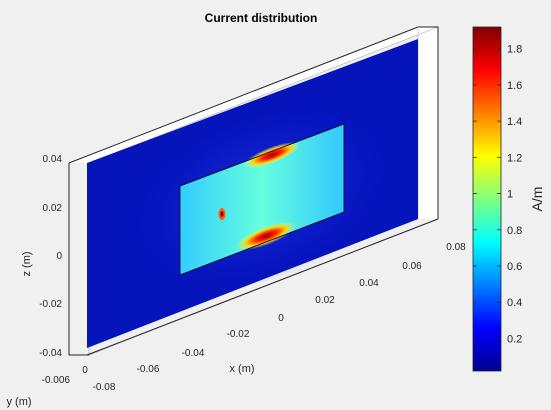  What do you see at coordinates (148, 369) in the screenshot?
I see `x-tick-label: -0.06` at bounding box center [148, 369].